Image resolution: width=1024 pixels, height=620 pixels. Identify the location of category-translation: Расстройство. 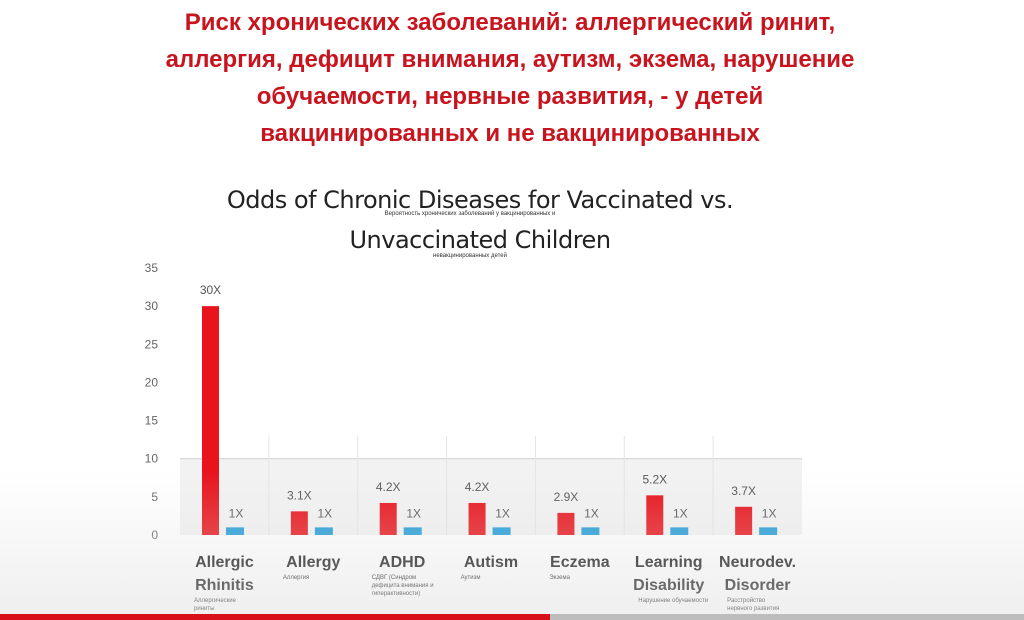
(746, 600).